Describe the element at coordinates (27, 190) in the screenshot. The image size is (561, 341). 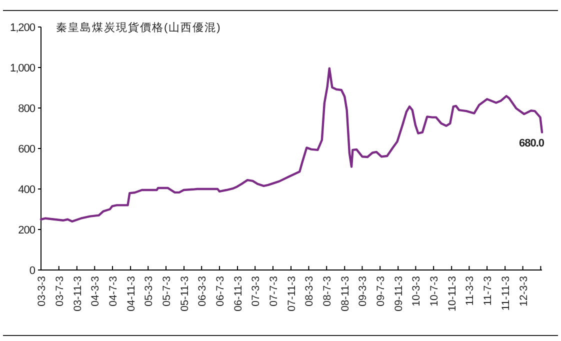
I see `y-tick-label: 400` at that location.